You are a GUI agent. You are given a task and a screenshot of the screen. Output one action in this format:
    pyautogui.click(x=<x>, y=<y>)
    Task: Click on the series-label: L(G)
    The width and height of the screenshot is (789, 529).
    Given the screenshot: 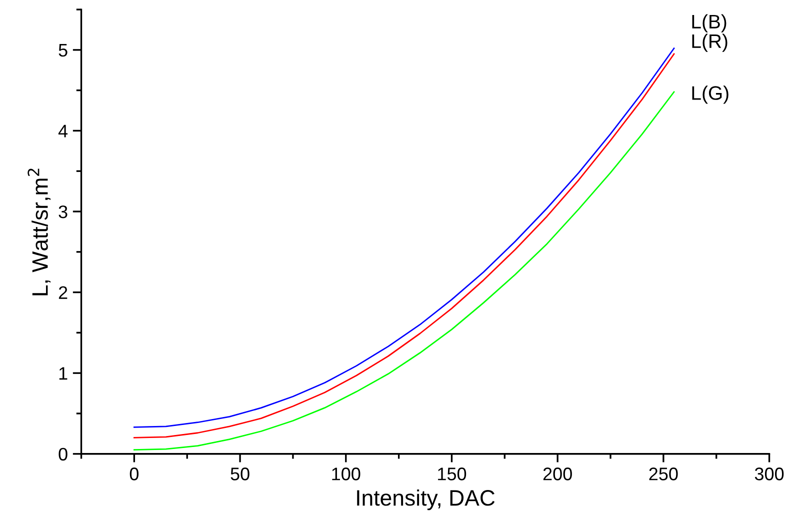 What is the action you would take?
    pyautogui.click(x=710, y=95)
    